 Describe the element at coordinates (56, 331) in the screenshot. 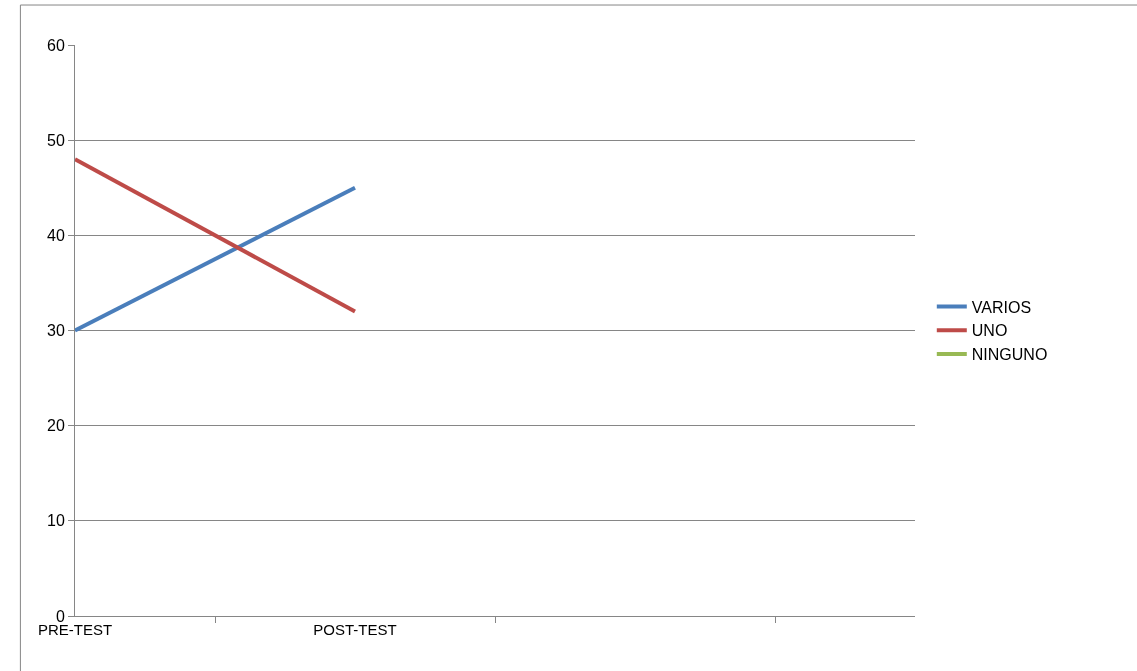

I see `y-tick-label: 30` at that location.